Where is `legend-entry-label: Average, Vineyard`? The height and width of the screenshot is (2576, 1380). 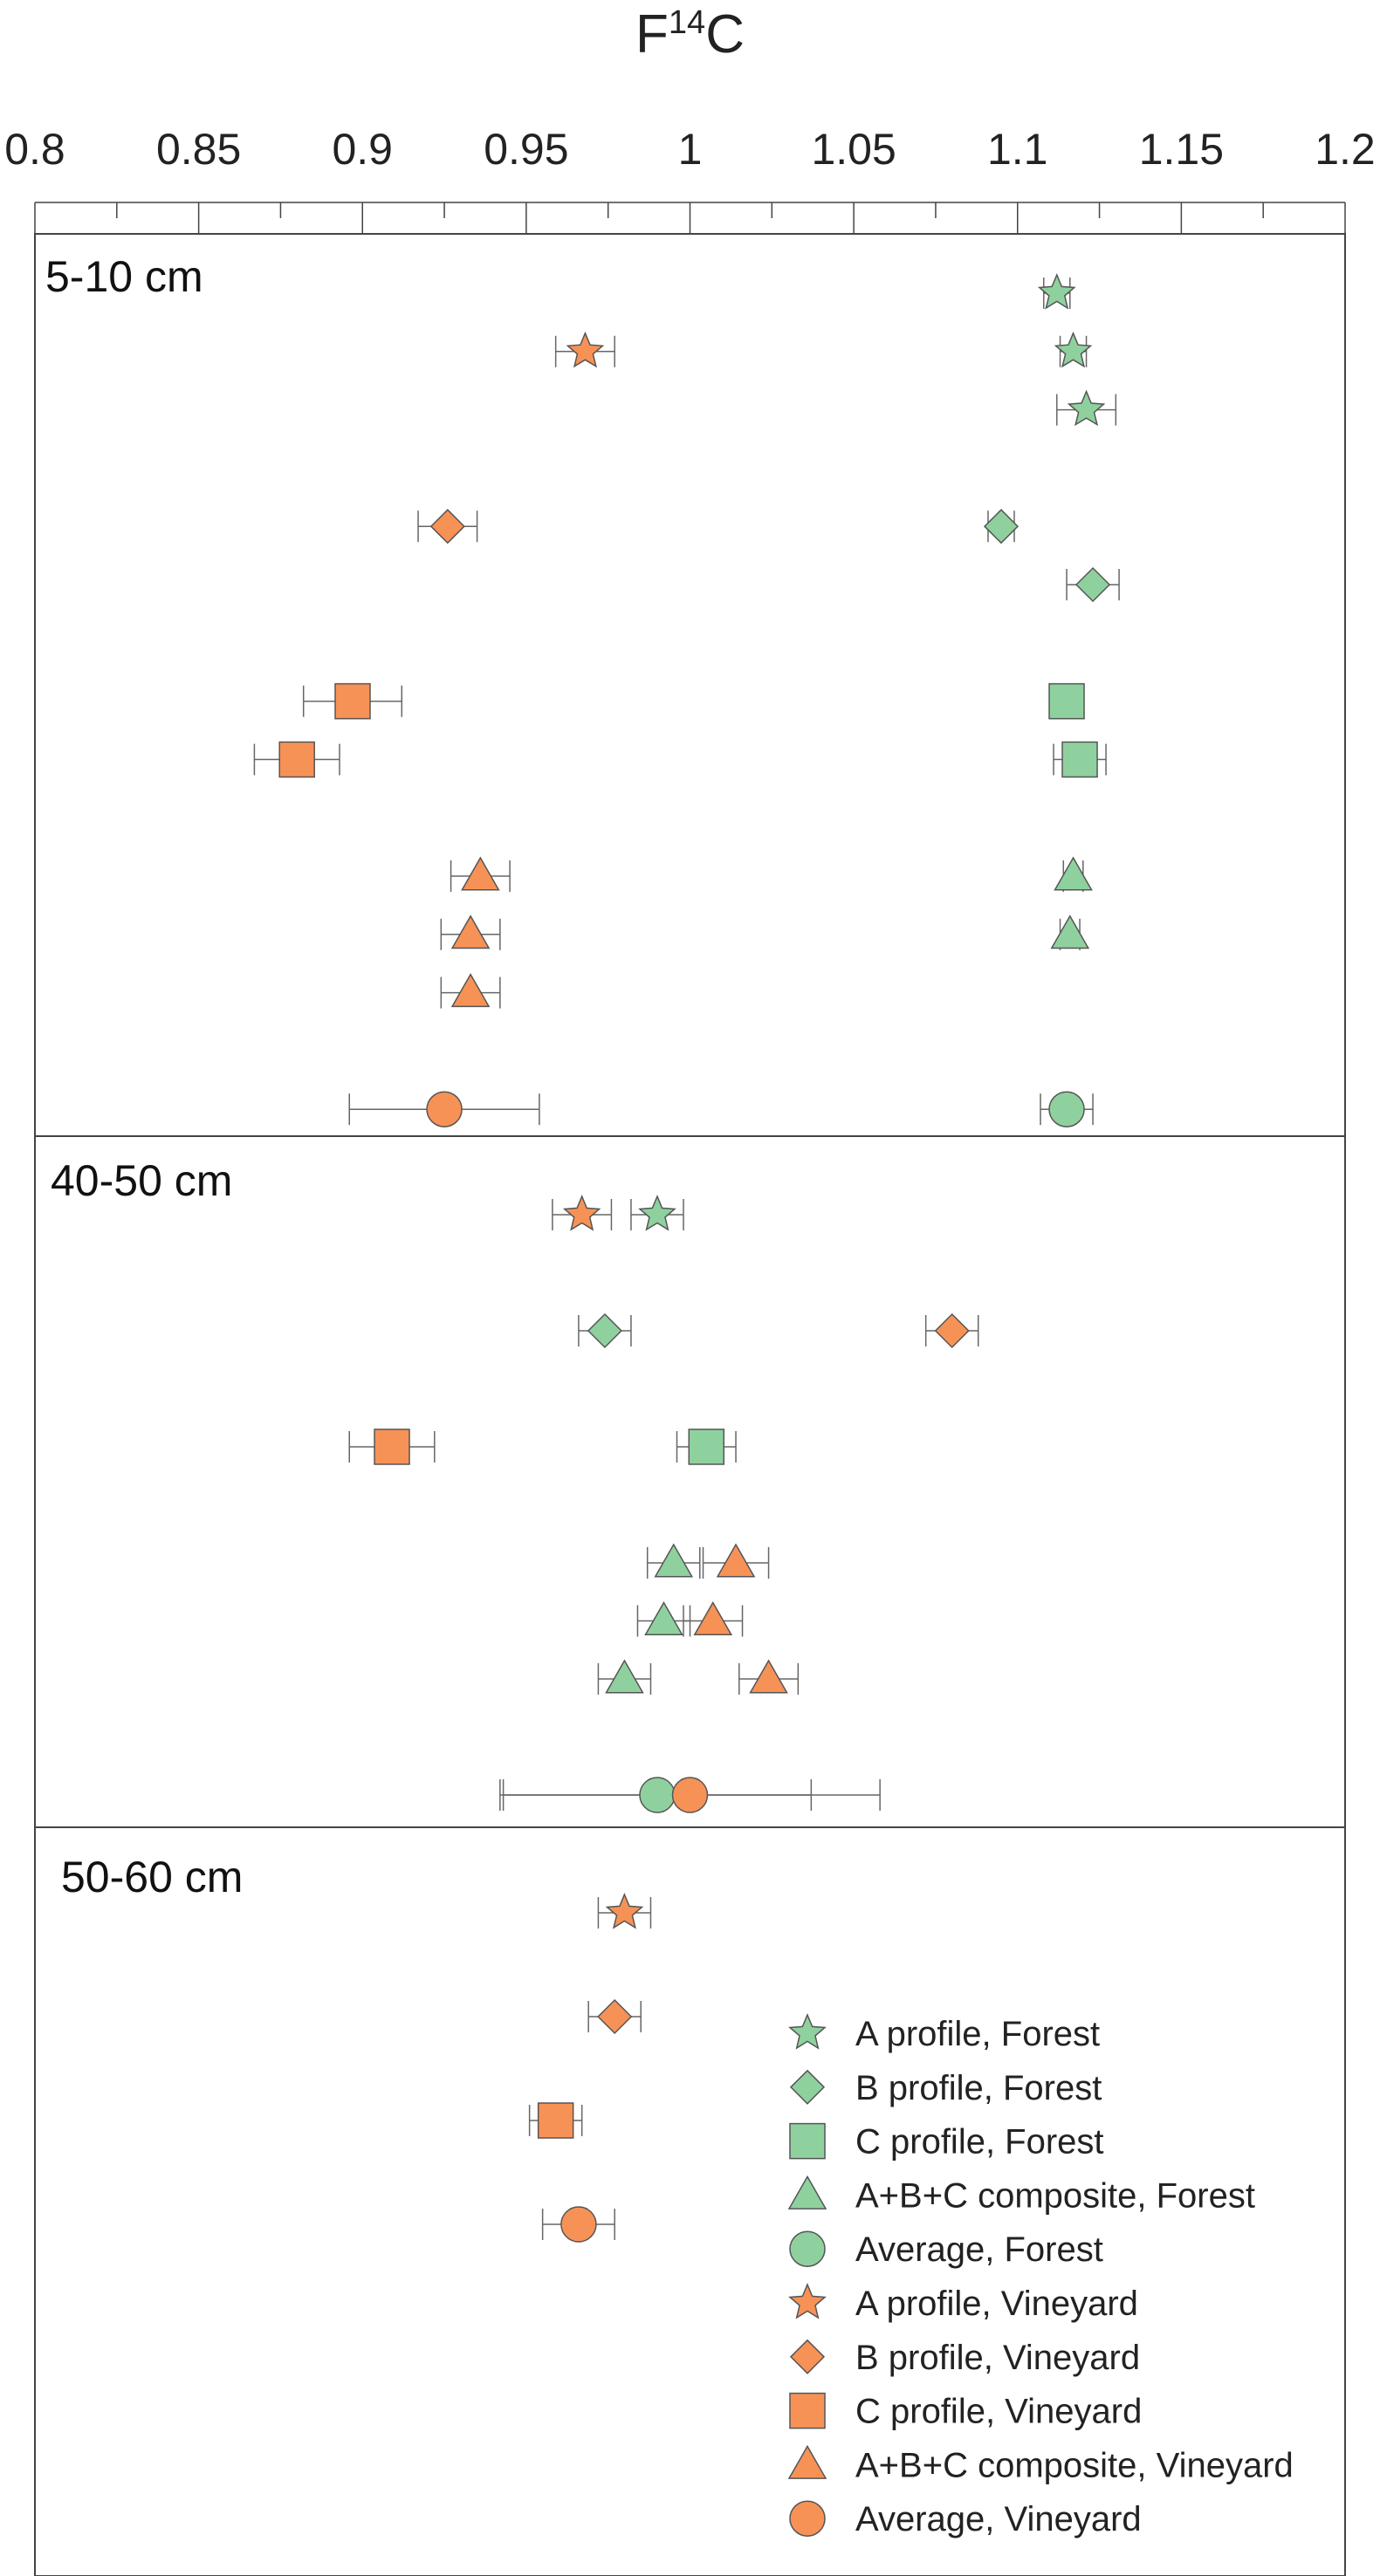 legend-entry-label: Average, Vineyard is located at coordinates (998, 2519).